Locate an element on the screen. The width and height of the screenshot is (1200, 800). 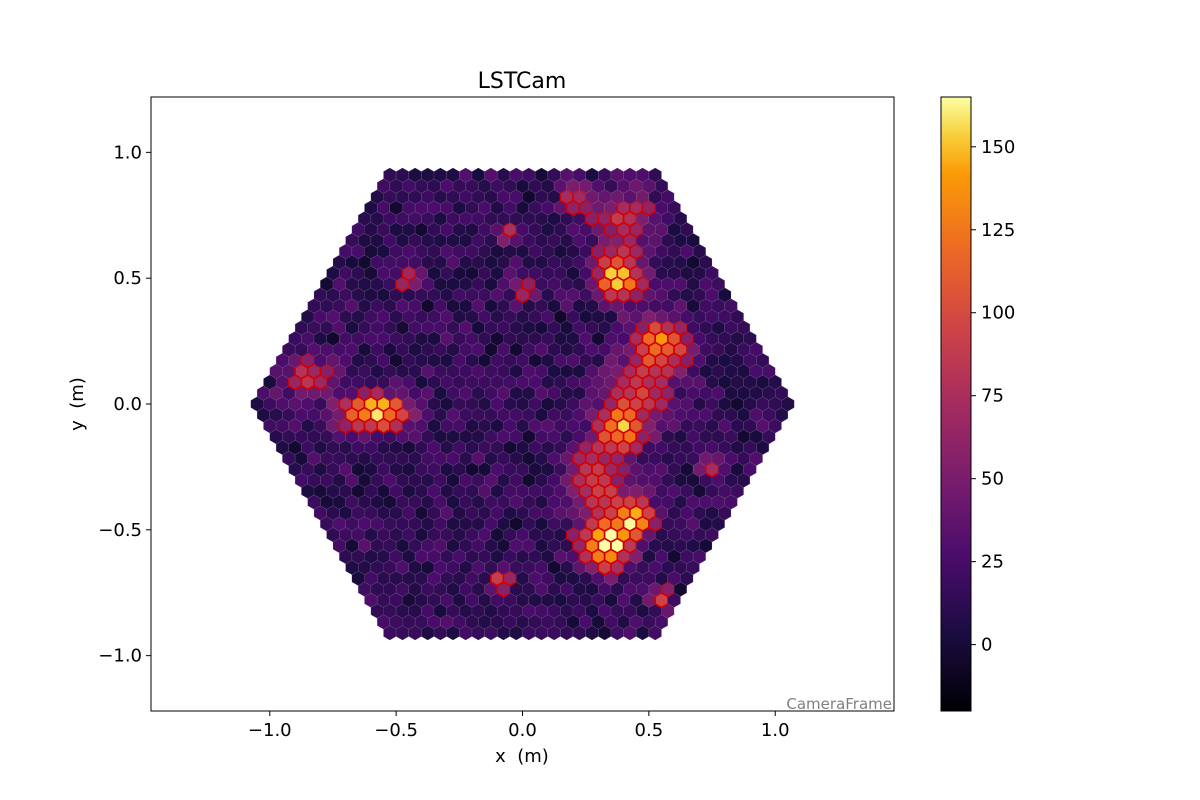
x-tick-label: 0.5 is located at coordinates (649, 730).